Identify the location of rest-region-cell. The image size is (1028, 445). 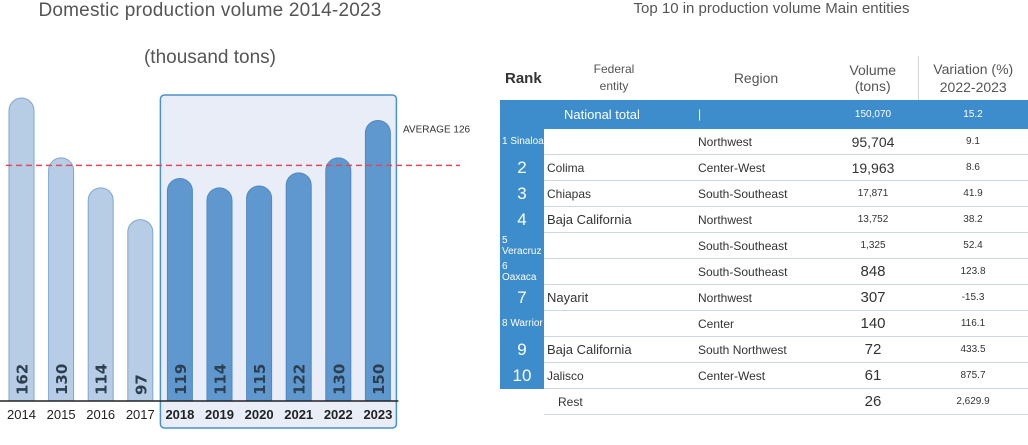
(756, 401).